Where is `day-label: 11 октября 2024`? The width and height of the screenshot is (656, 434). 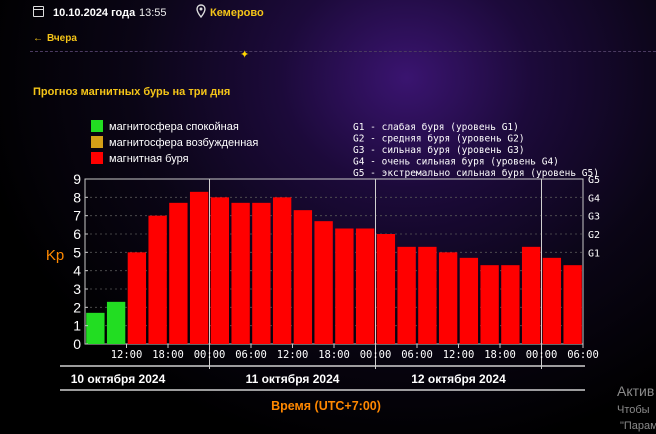
day-label: 11 октября 2024 is located at coordinates (293, 379).